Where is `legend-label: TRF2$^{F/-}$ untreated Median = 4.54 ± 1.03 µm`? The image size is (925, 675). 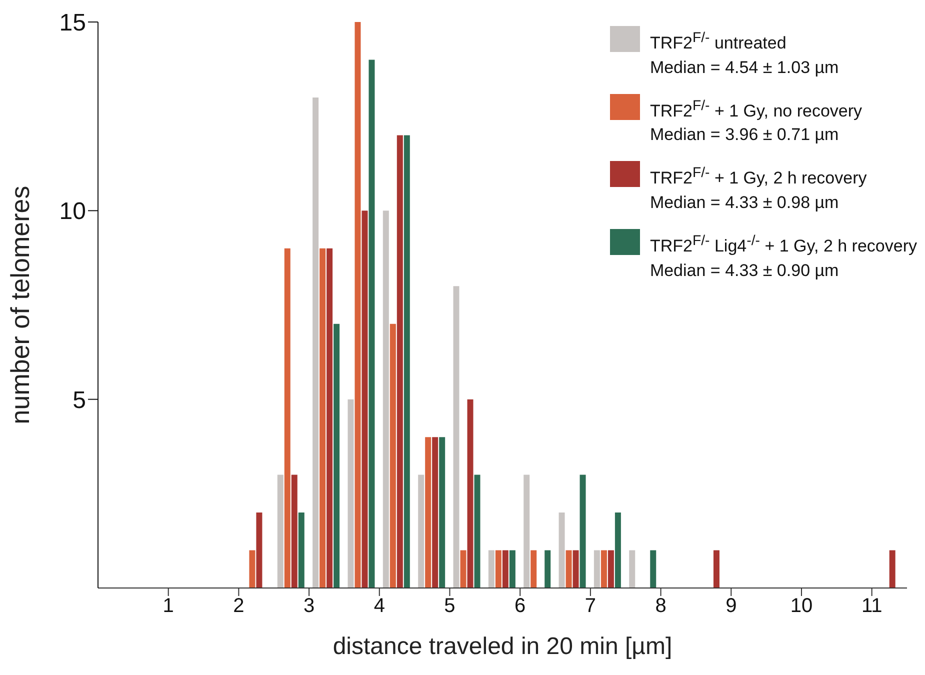
legend-label: TRF2$^{F/-}$ untreated Median = 4.54 ± 1.03 µm is located at coordinates (744, 54).